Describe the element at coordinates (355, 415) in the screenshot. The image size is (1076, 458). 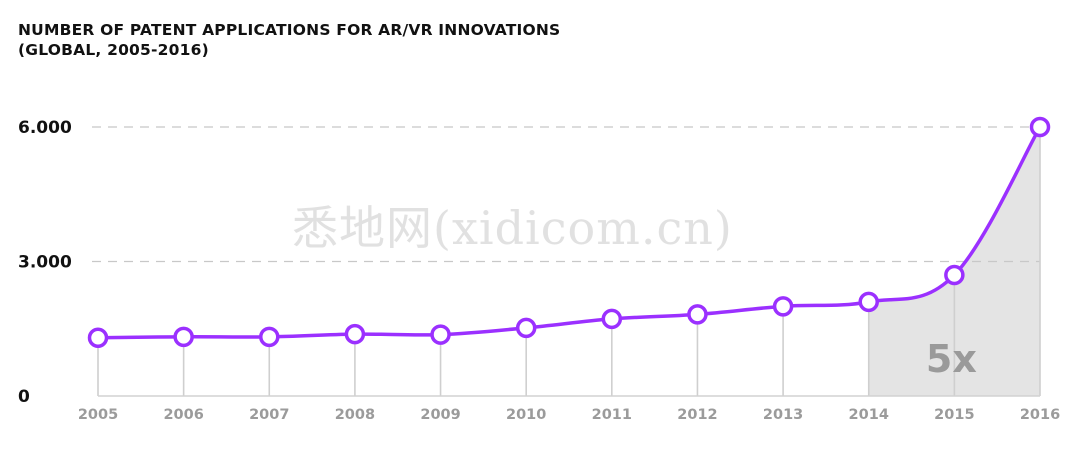
I see `x-tick-label: 2008` at that location.